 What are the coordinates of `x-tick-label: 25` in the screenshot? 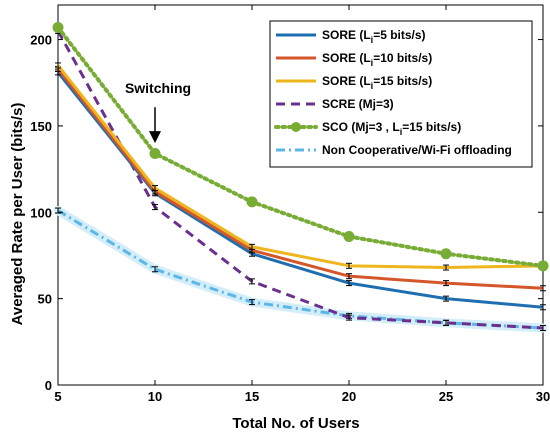 It's located at (446, 396).